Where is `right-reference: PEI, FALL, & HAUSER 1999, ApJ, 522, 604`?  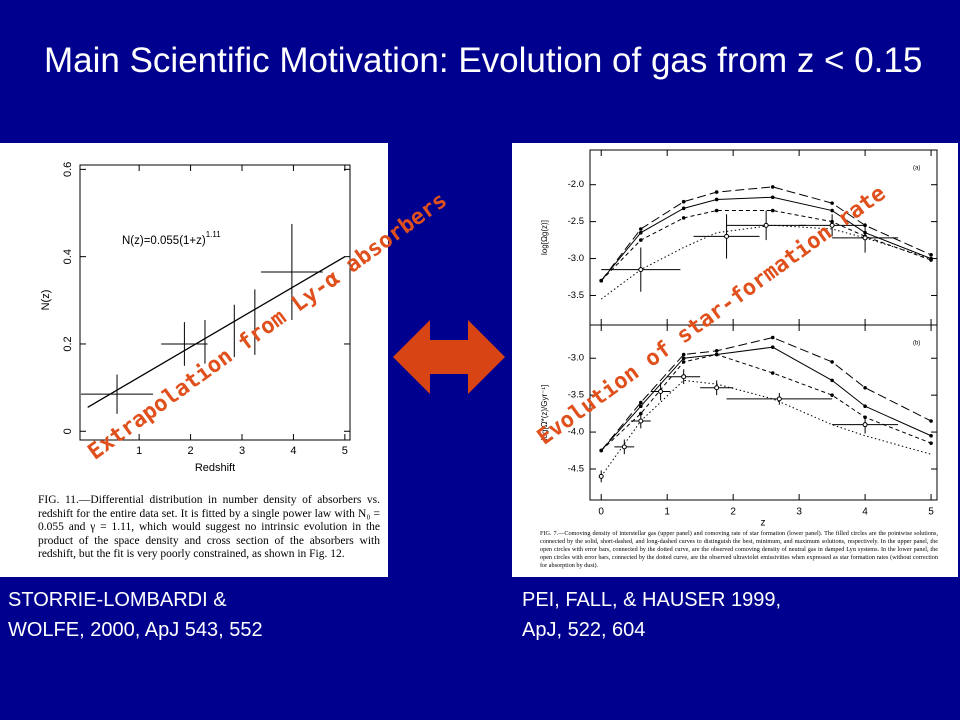
right-reference: PEI, FALL, & HAUSER 1999, ApJ, 522, 604 is located at coordinates (651, 615).